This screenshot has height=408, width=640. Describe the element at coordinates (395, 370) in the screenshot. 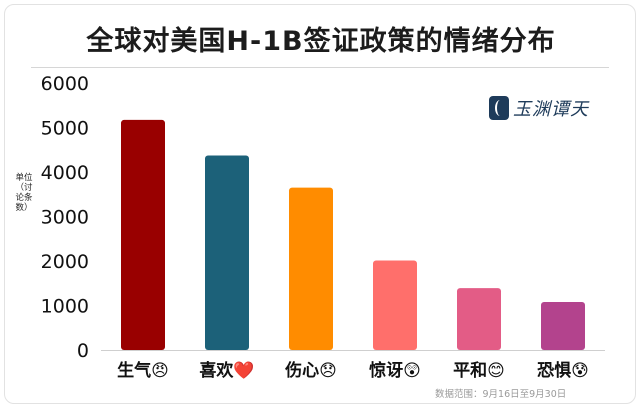

I see `x-category-label: 惊讶😲` at that location.